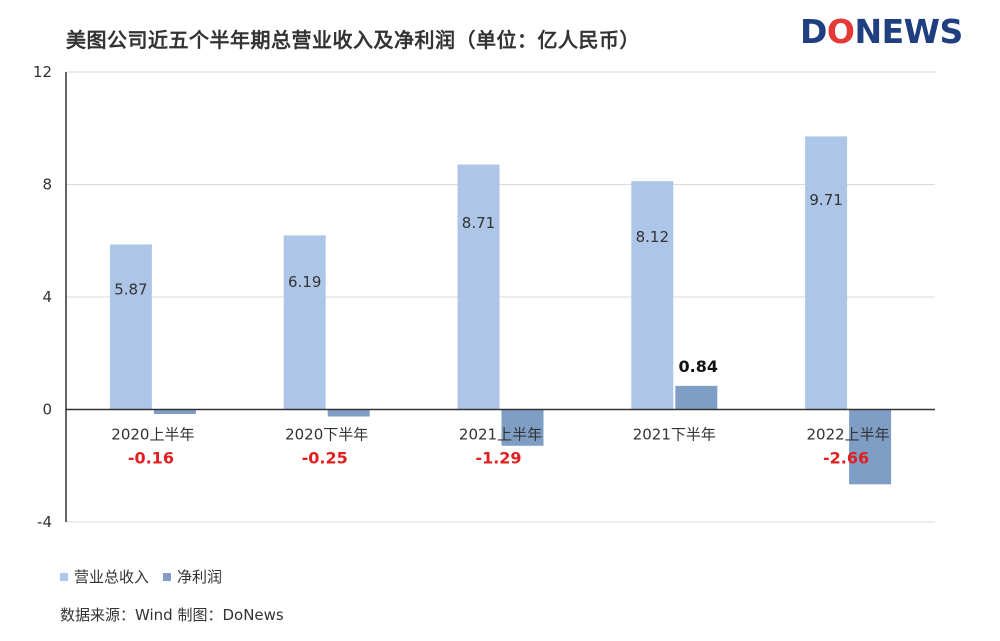 The height and width of the screenshot is (641, 1000). I want to click on legend-item-profit: 净利润, so click(192, 576).